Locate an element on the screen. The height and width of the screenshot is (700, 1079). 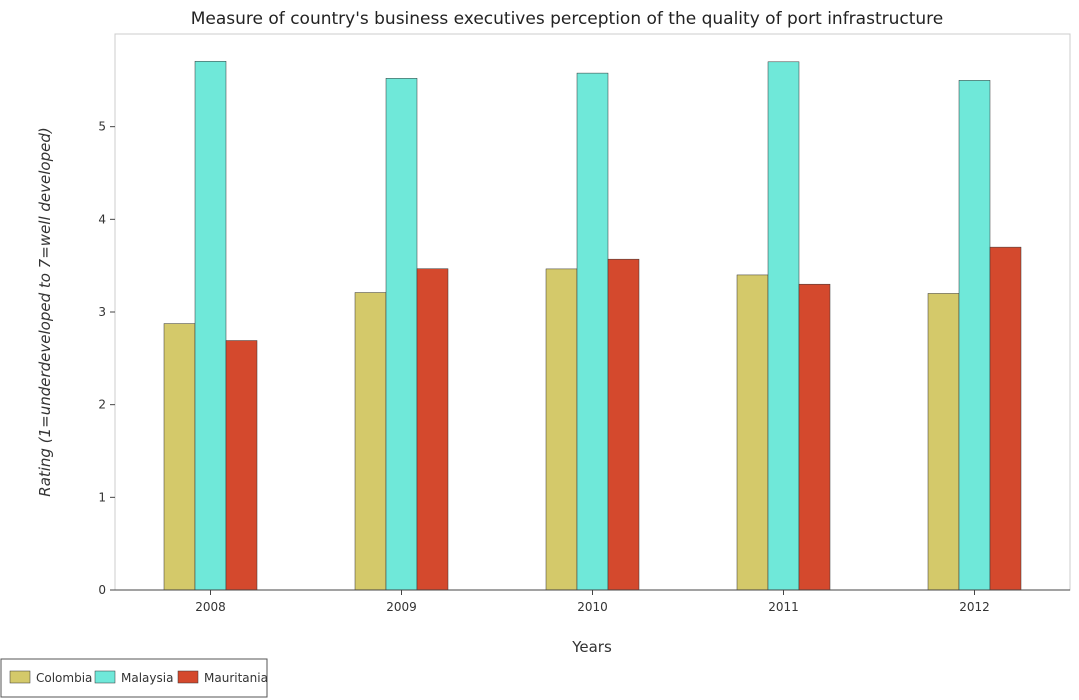
x-axis: 2008 2009 2010 2011 2012 is located at coordinates (592, 601).